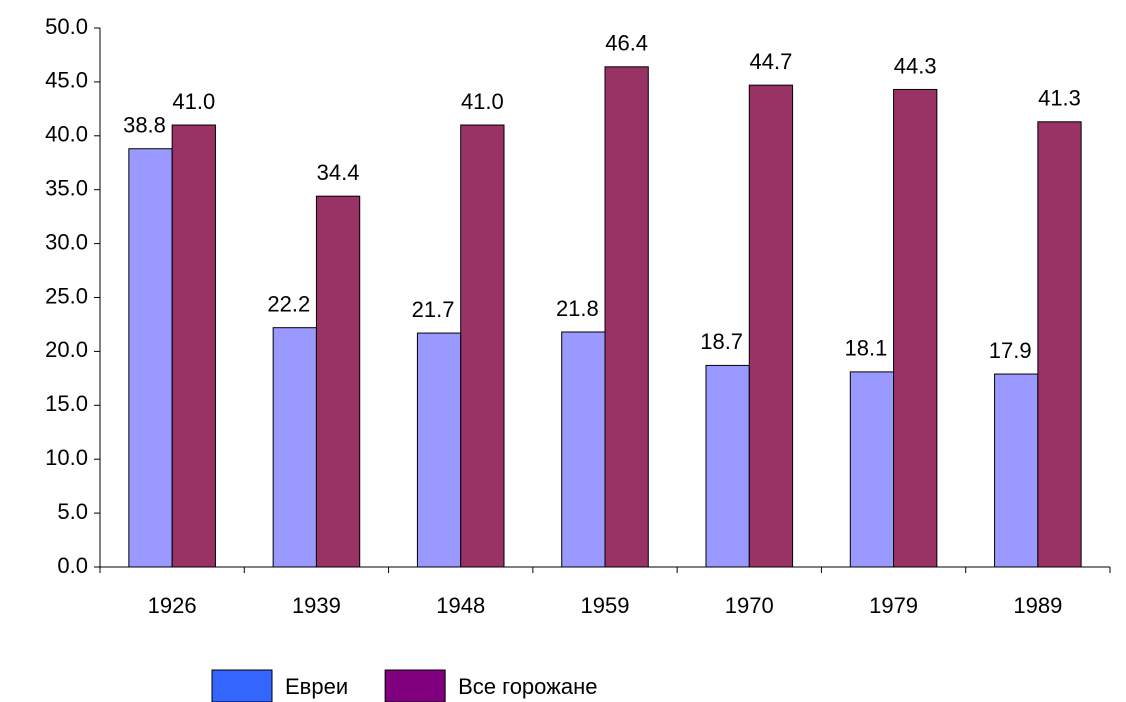 The image size is (1126, 702). What do you see at coordinates (72, 565) in the screenshot?
I see `y-tick-label: 0.0` at bounding box center [72, 565].